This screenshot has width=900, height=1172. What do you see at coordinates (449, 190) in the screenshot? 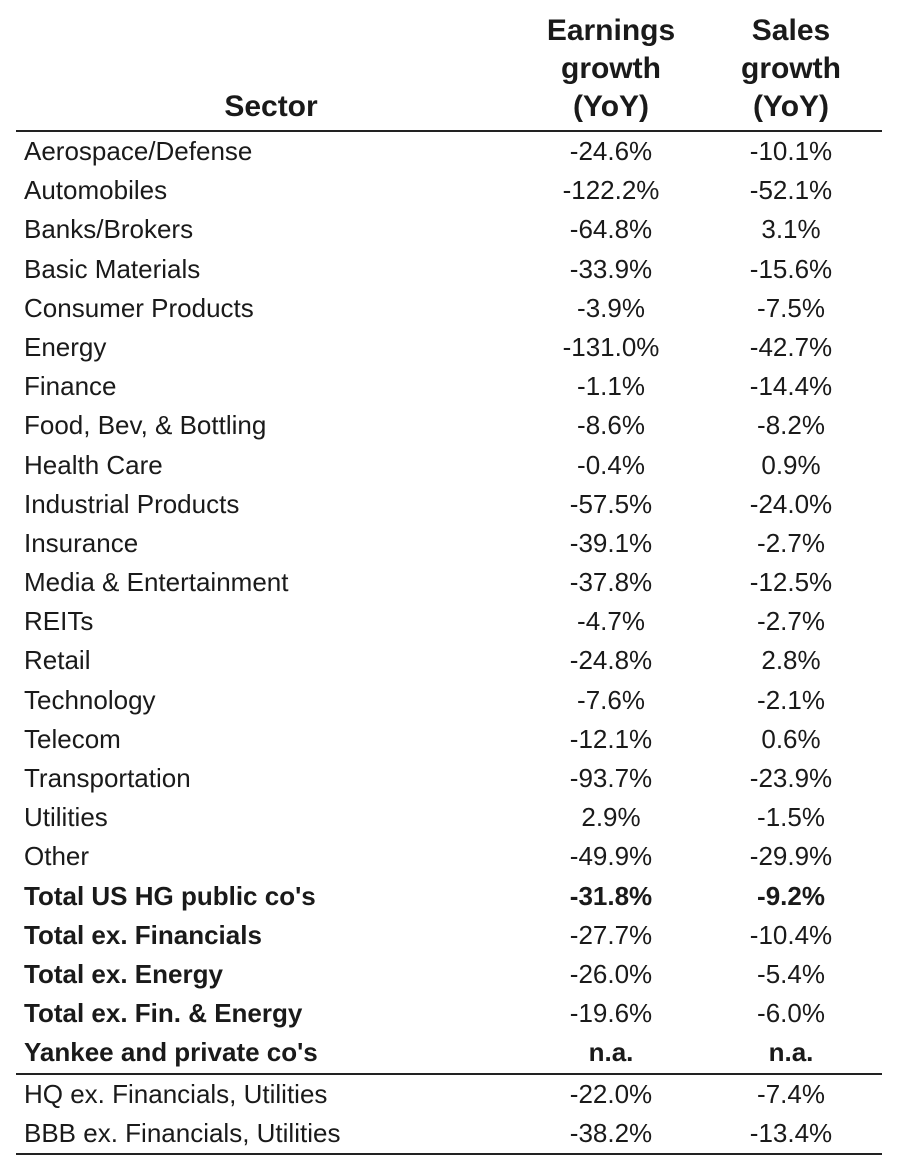
I see `table-row: Automobiles -122.2% -52.1%` at bounding box center [449, 190].